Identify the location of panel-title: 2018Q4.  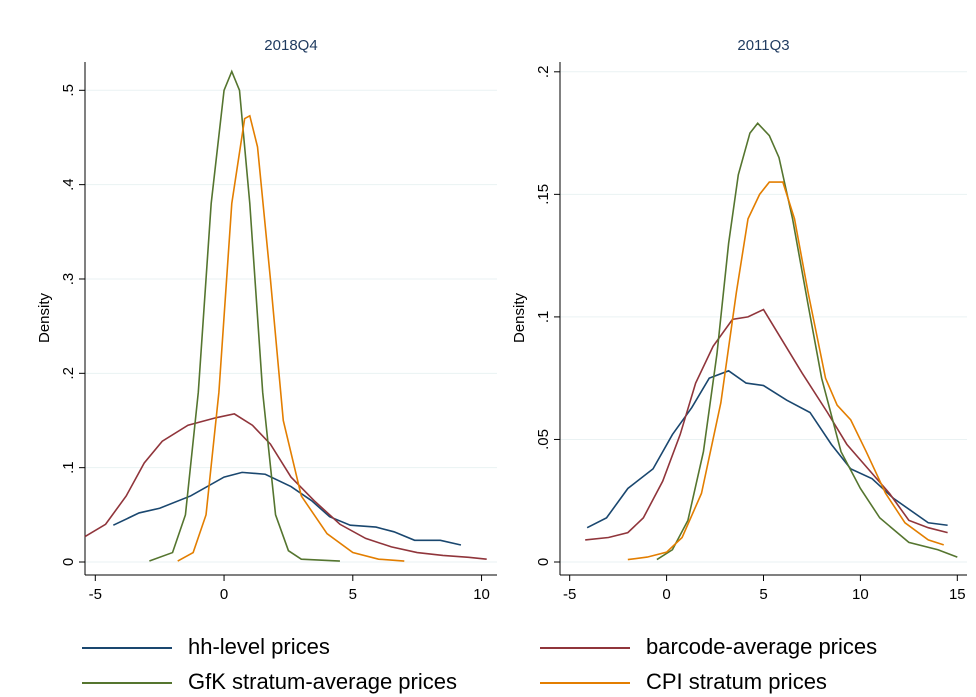
(290, 45).